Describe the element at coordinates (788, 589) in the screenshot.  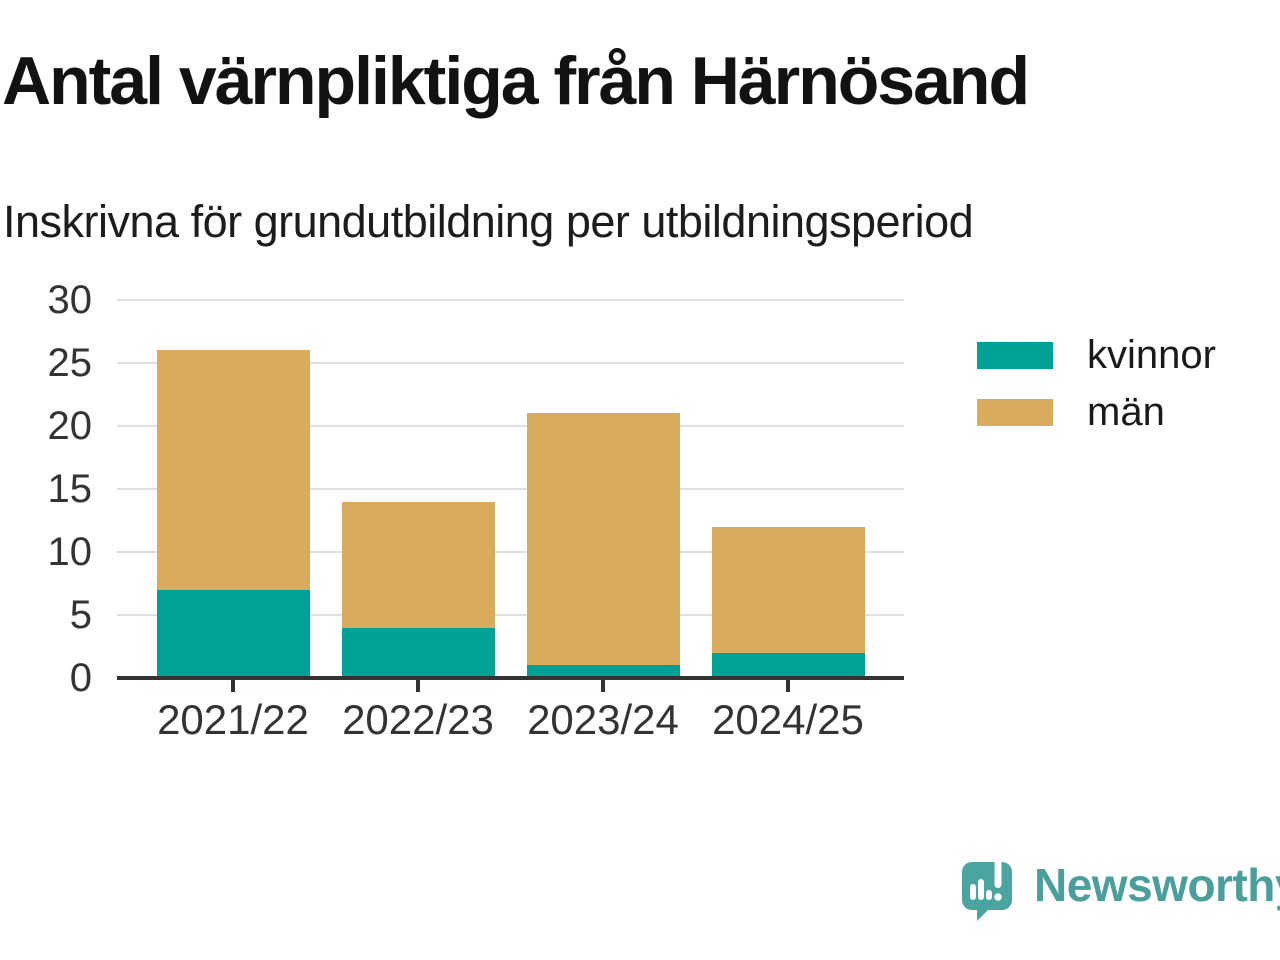
I see `bar-segment-2024/25-män` at that location.